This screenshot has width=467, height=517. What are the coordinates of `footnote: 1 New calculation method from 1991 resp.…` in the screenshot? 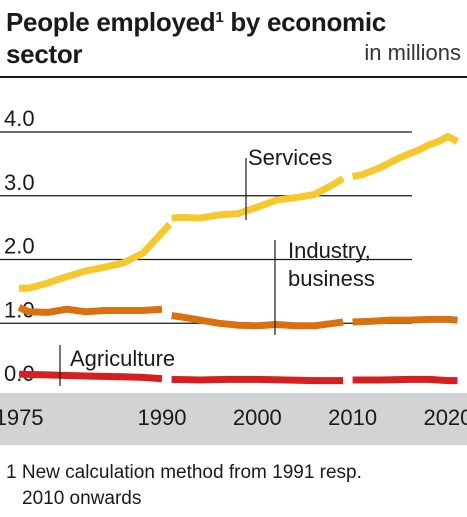 It's located at (184, 486).